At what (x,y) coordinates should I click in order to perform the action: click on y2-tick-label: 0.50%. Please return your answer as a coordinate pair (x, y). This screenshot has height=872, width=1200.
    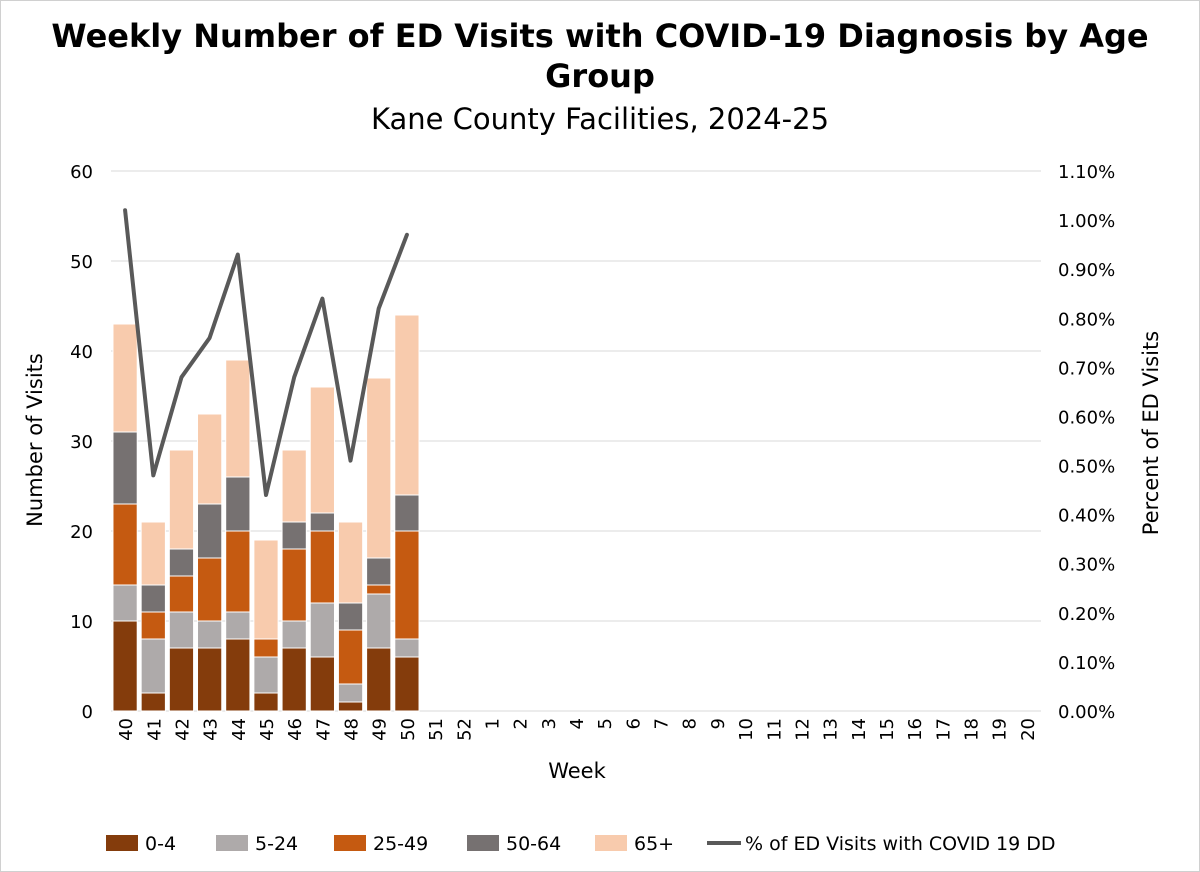
    Looking at the image, I should click on (1086, 467).